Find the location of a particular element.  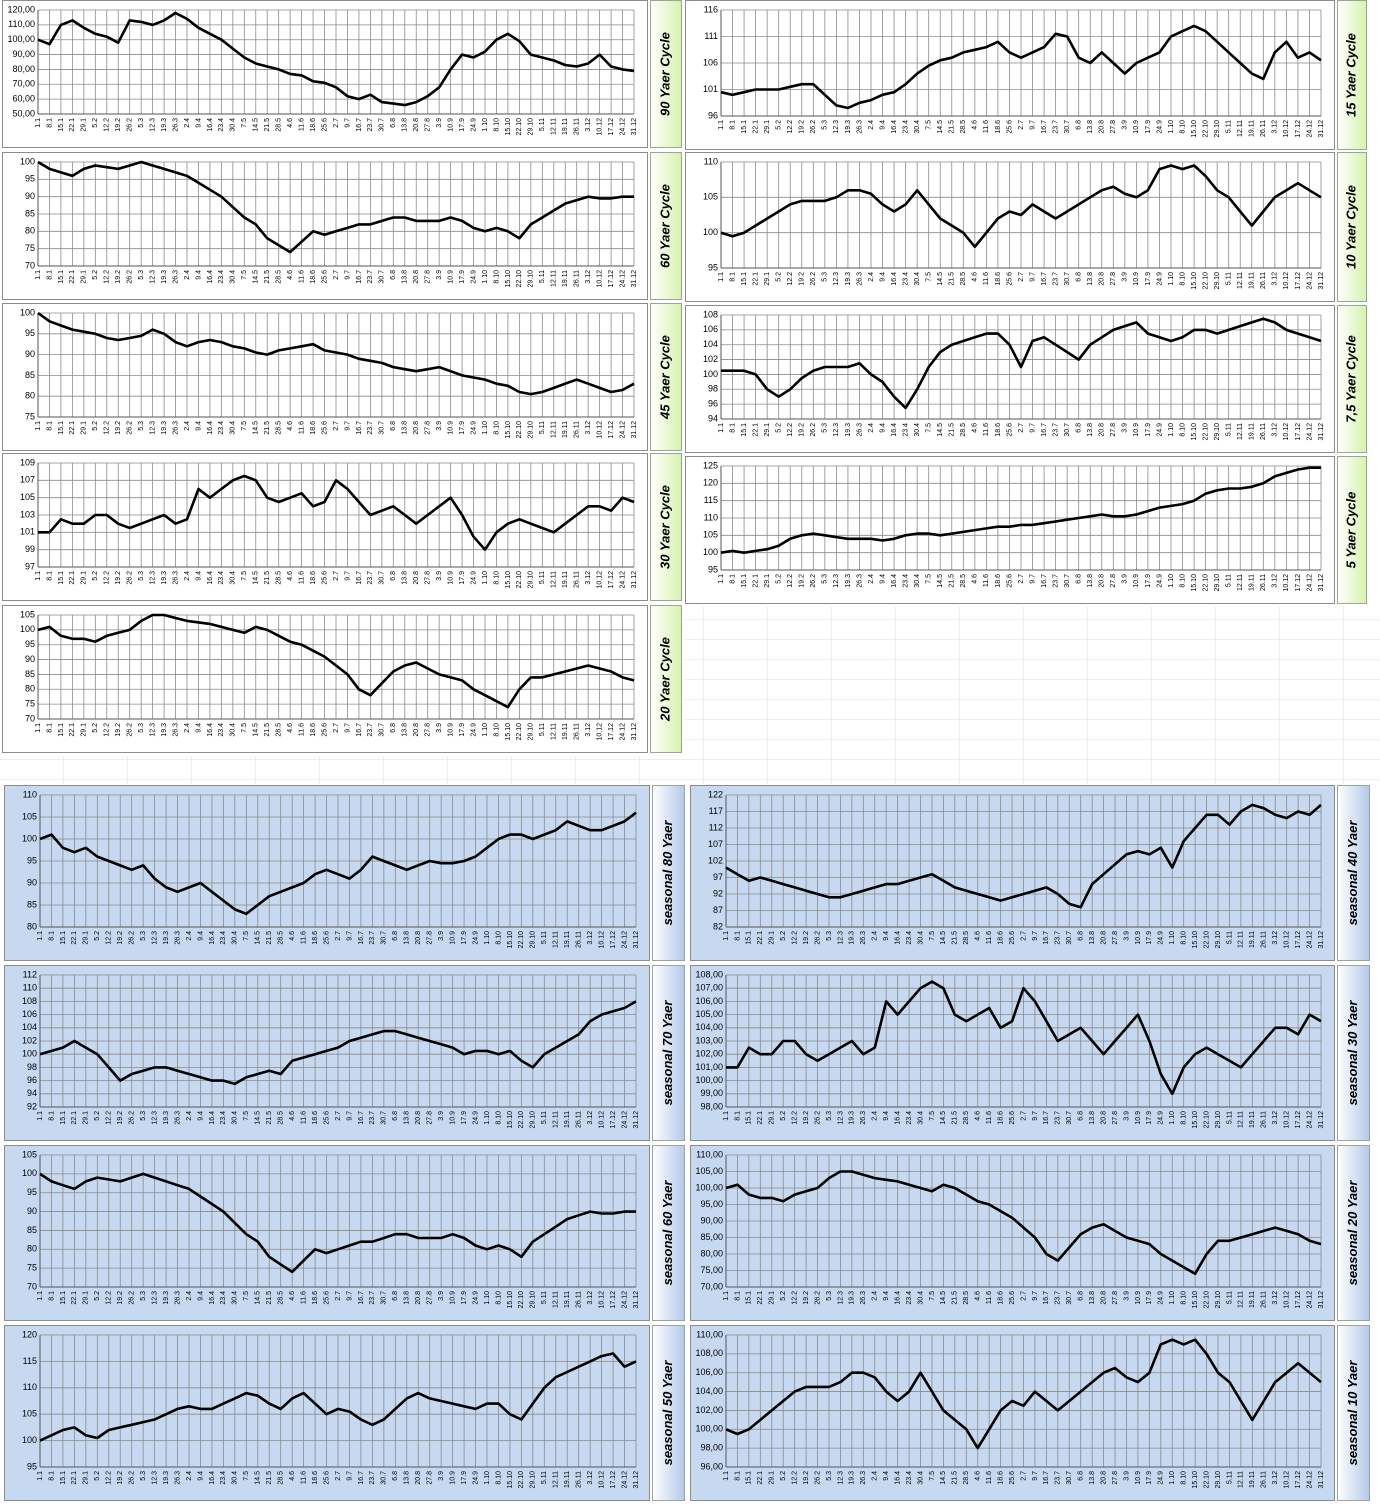

x-tick-label: 22.10 is located at coordinates (521, 1480).